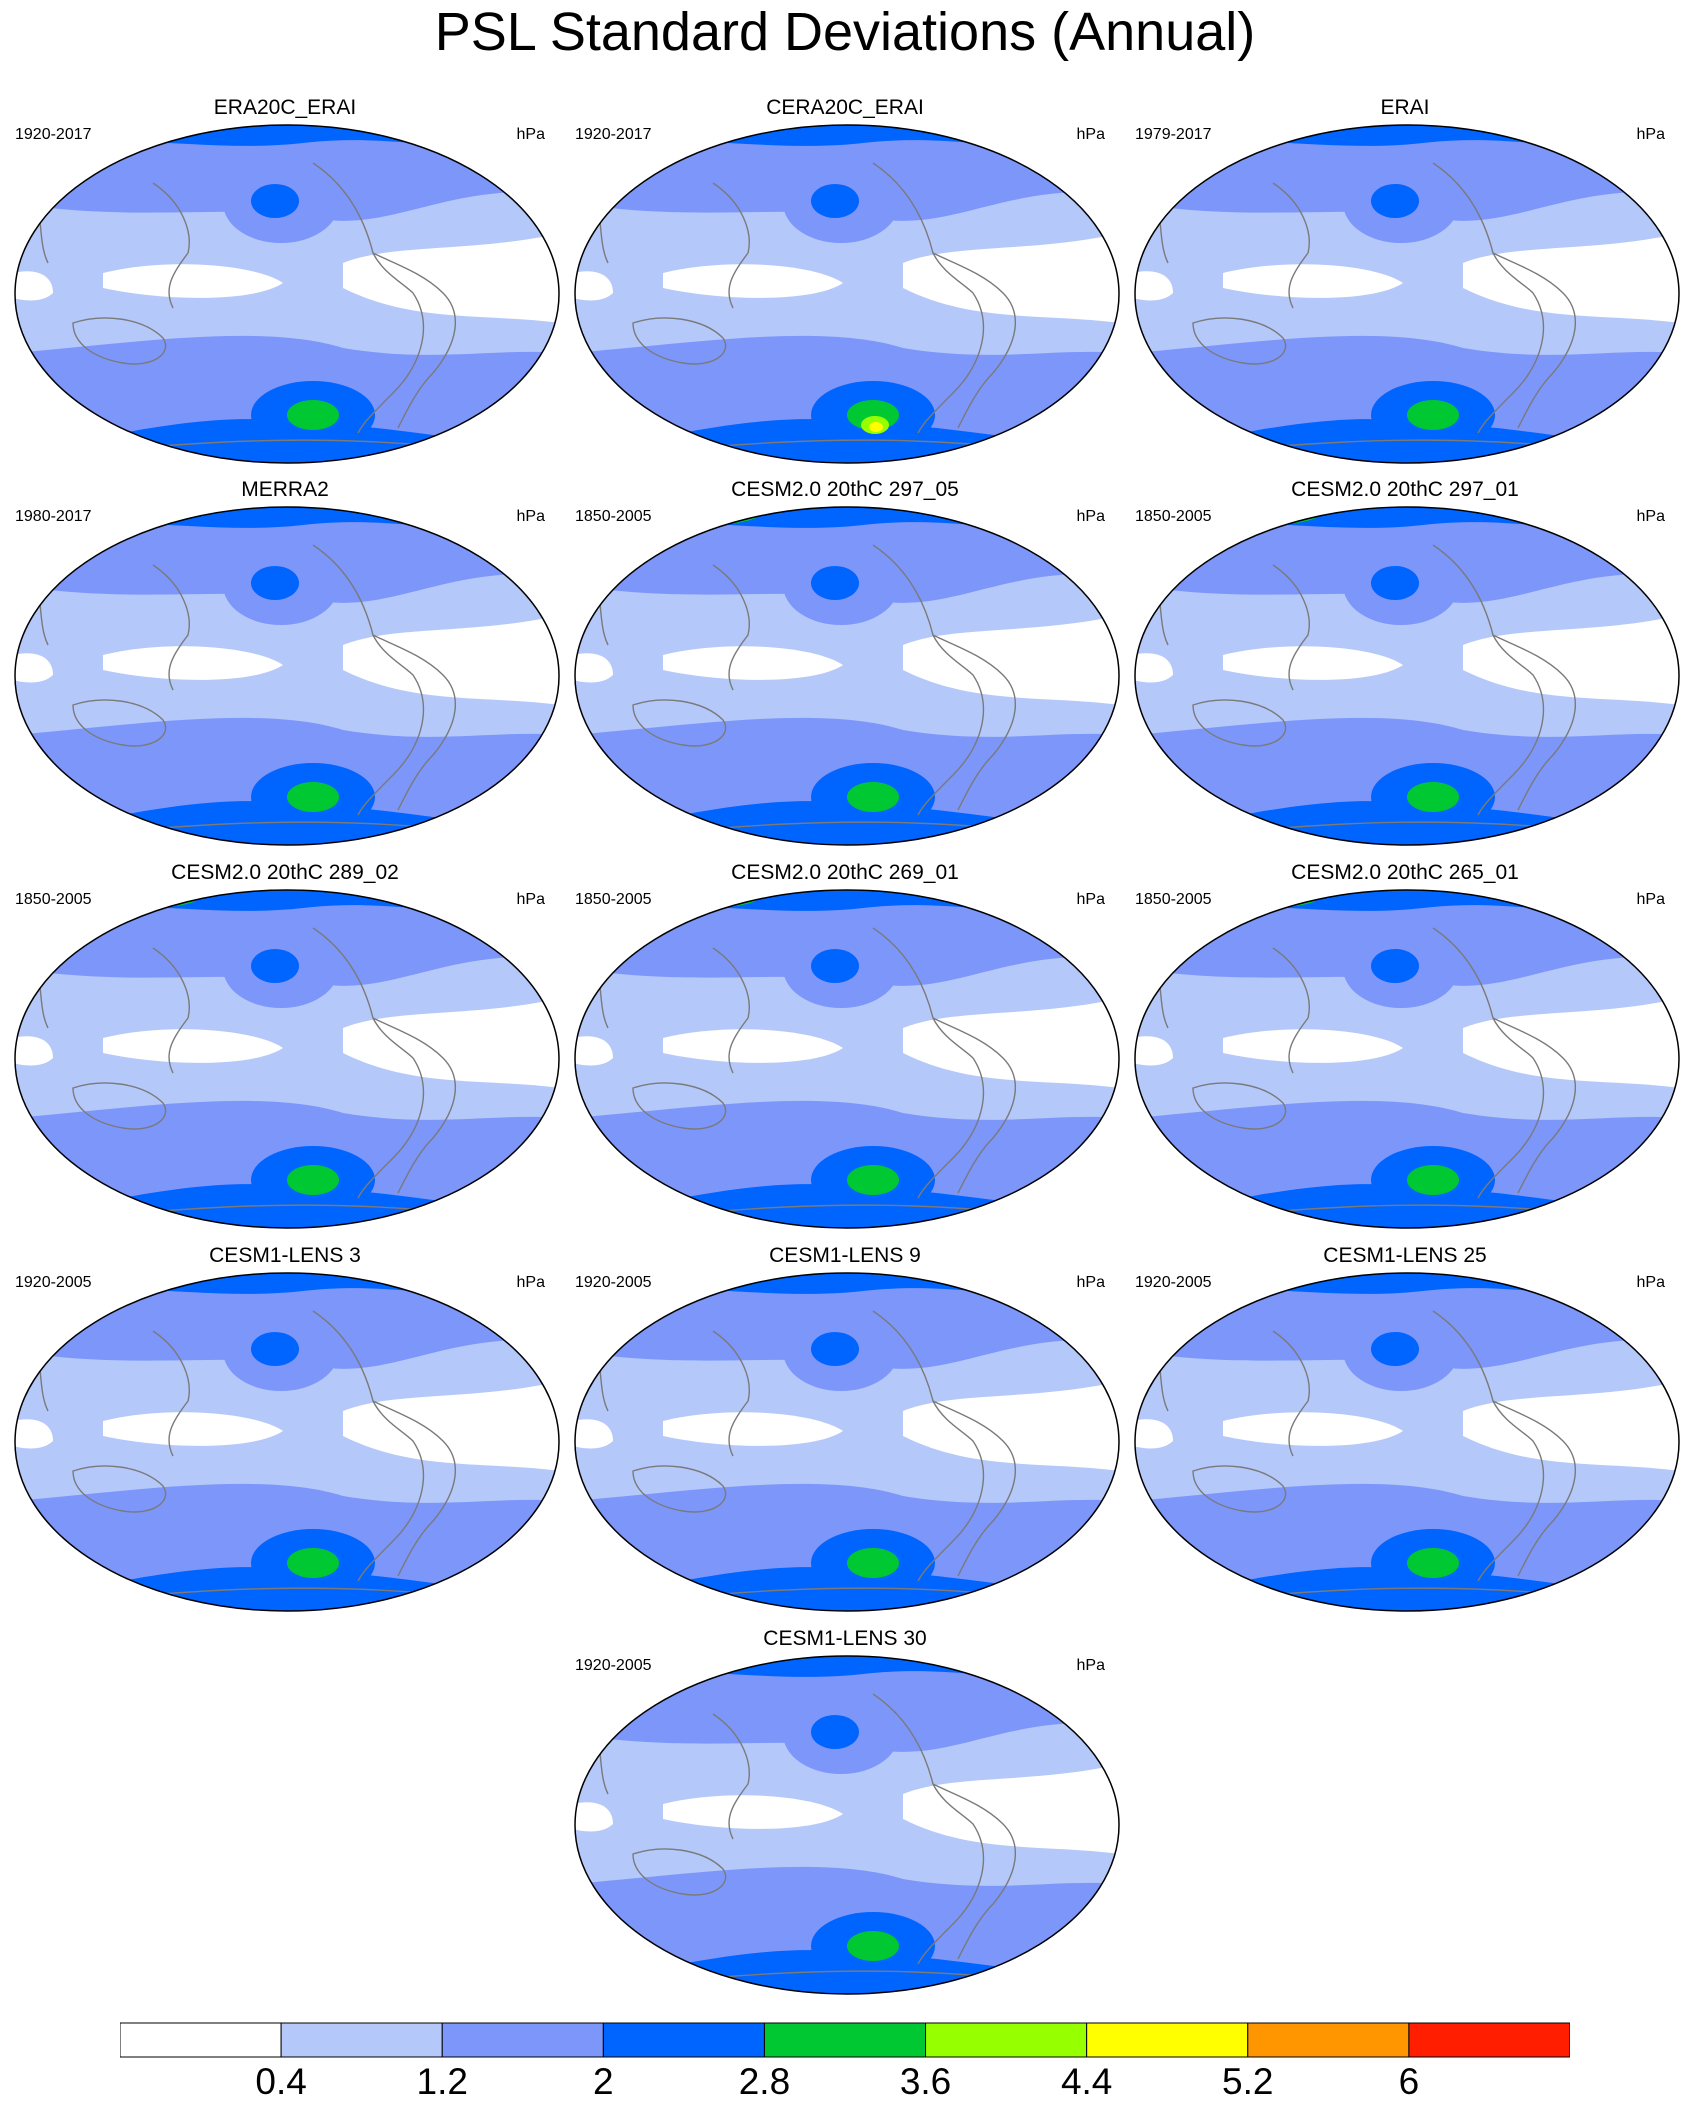 This screenshot has height=2108, width=1690. Describe the element at coordinates (1405, 1255) in the screenshot. I see `panel-title: CESM1-LENS 25` at that location.